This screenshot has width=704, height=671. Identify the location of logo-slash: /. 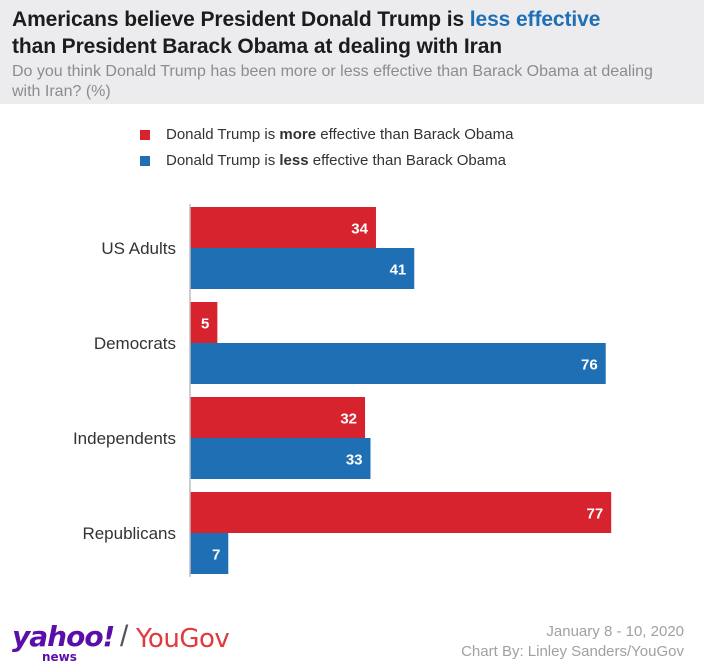
(124, 636).